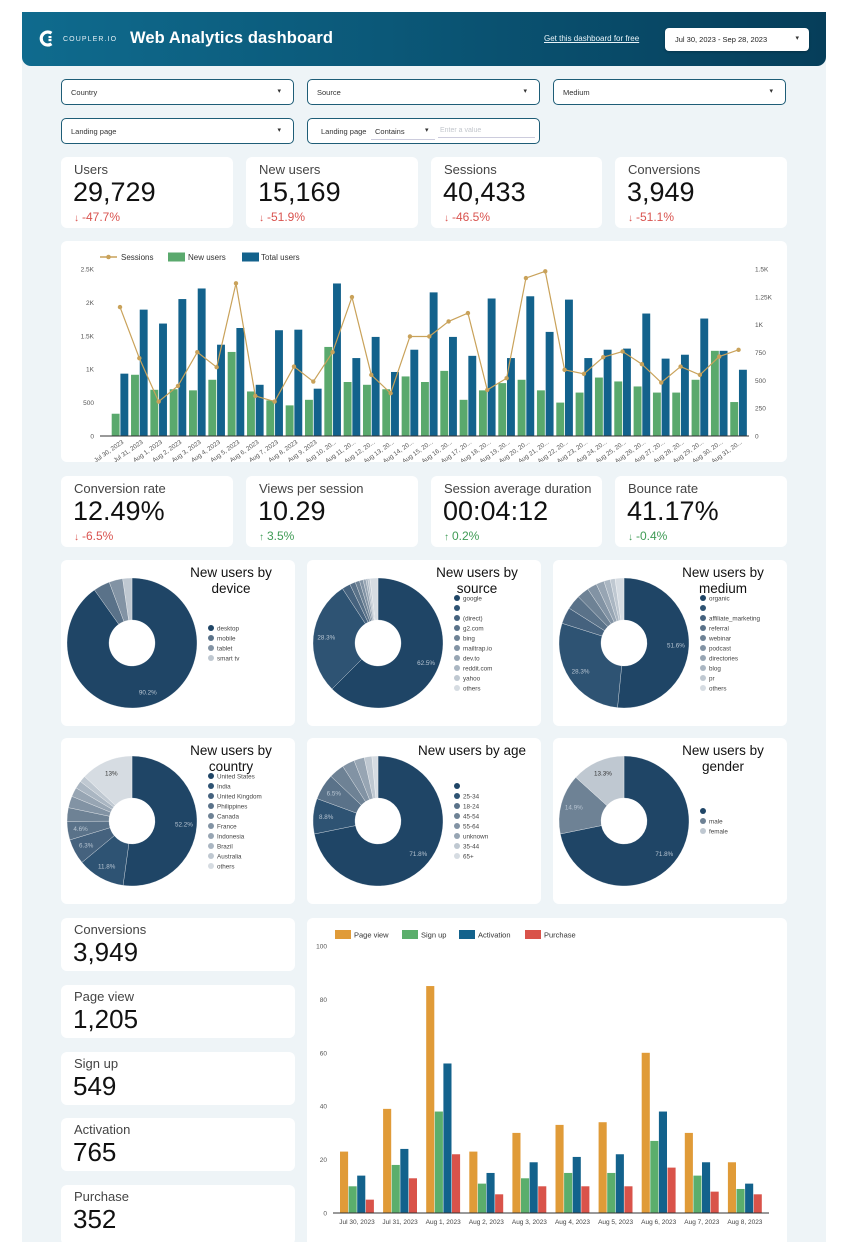  What do you see at coordinates (473, 628) in the screenshot?
I see `legend-label: g2.com` at bounding box center [473, 628].